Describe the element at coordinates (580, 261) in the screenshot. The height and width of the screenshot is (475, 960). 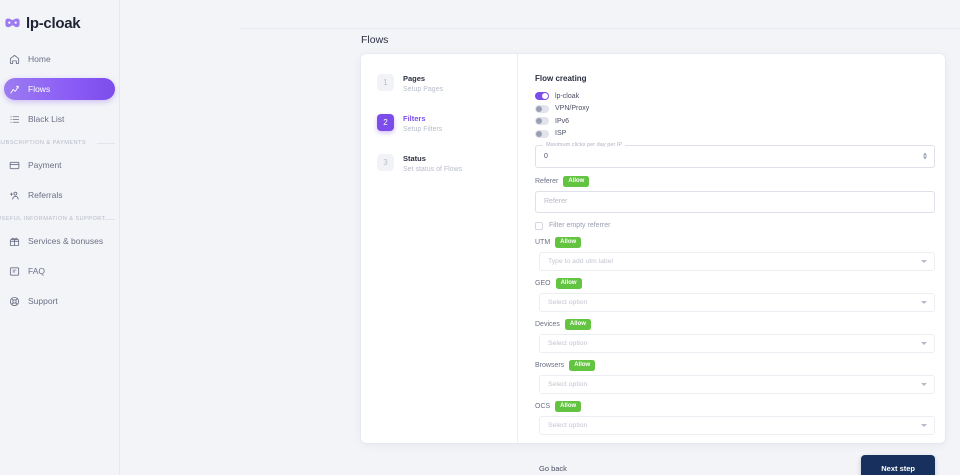
I see `utm-placeholder: Type to add utm label` at that location.